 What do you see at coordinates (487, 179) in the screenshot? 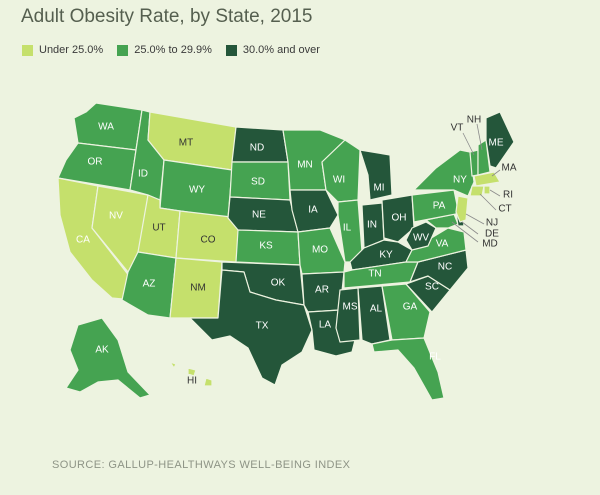
I see `state-ma` at bounding box center [487, 179].